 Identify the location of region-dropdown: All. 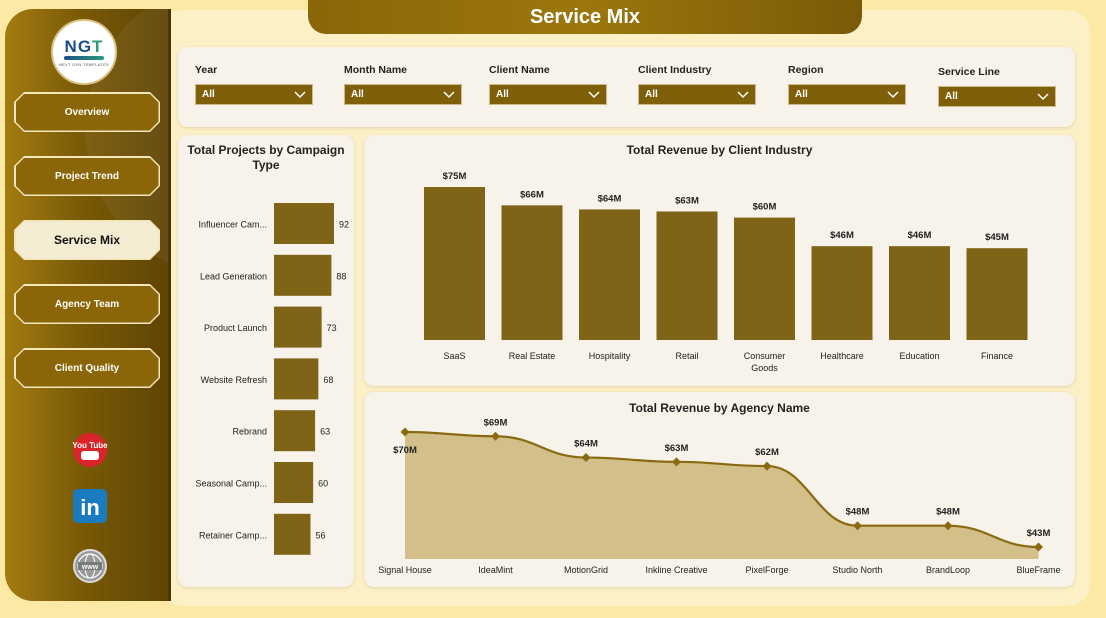
(847, 94).